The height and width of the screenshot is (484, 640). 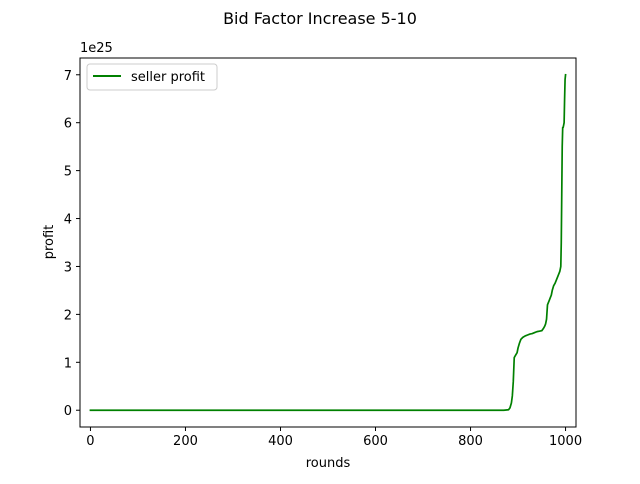 I want to click on x-tick-label: 400, so click(x=280, y=441).